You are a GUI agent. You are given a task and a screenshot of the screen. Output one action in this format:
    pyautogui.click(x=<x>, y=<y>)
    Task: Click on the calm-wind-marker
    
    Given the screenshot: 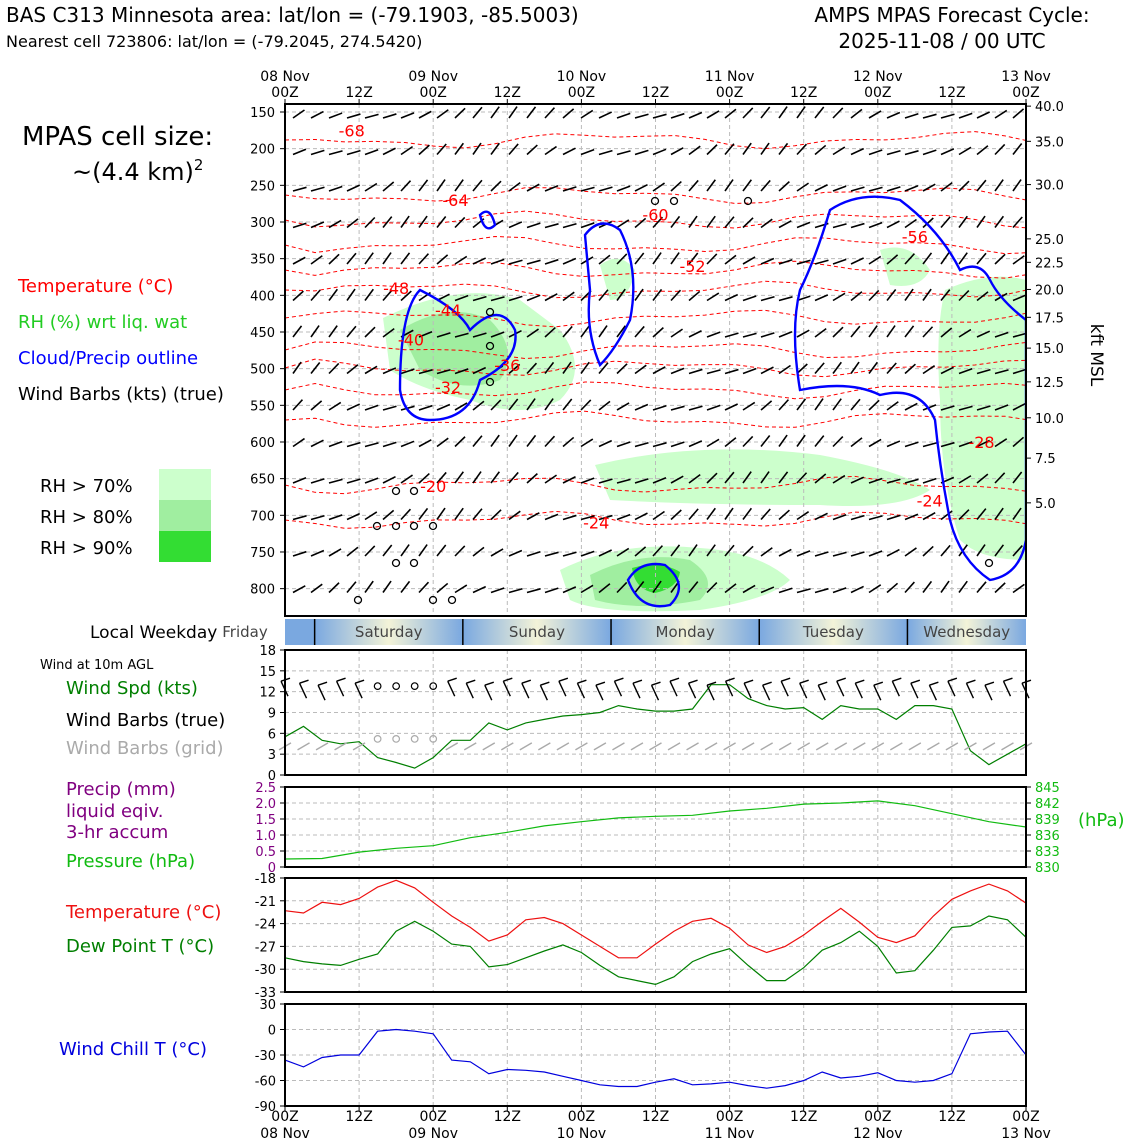 What is the action you would take?
    pyautogui.click(x=433, y=526)
    